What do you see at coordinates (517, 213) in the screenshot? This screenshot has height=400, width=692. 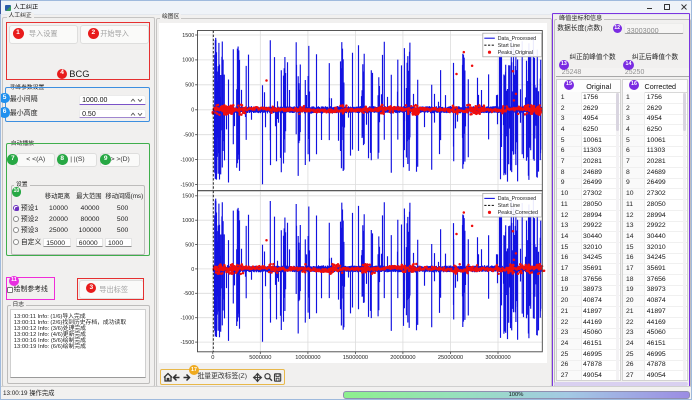 I see `svg-text: Peaks_Corrected` at bounding box center [517, 213].